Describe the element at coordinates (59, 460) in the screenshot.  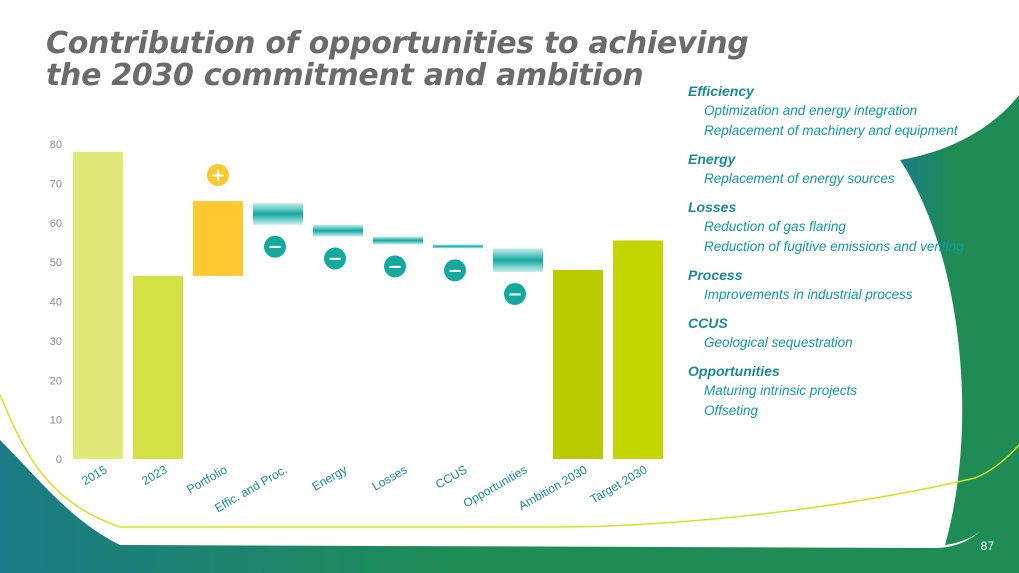
I see `y-tick-label: 0` at that location.